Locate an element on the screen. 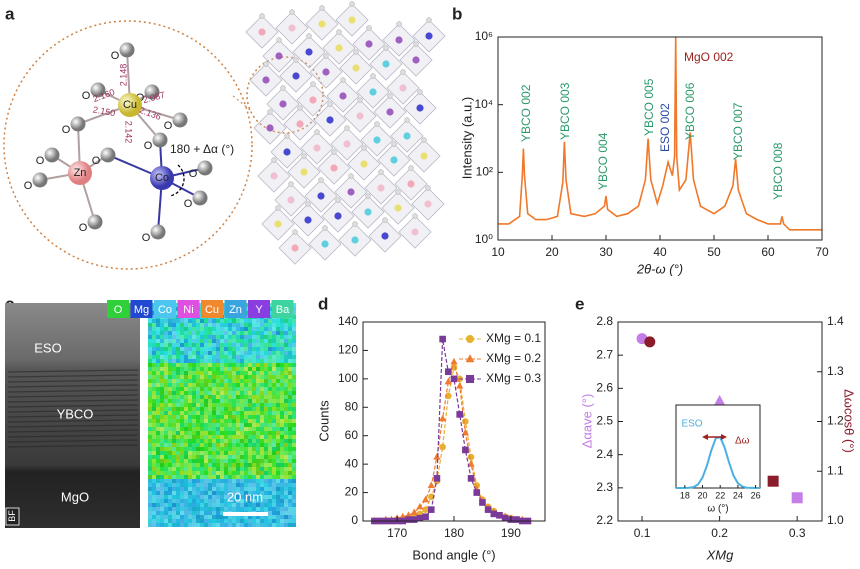 The image size is (860, 569). peak-label: ESO 002 is located at coordinates (665, 127).